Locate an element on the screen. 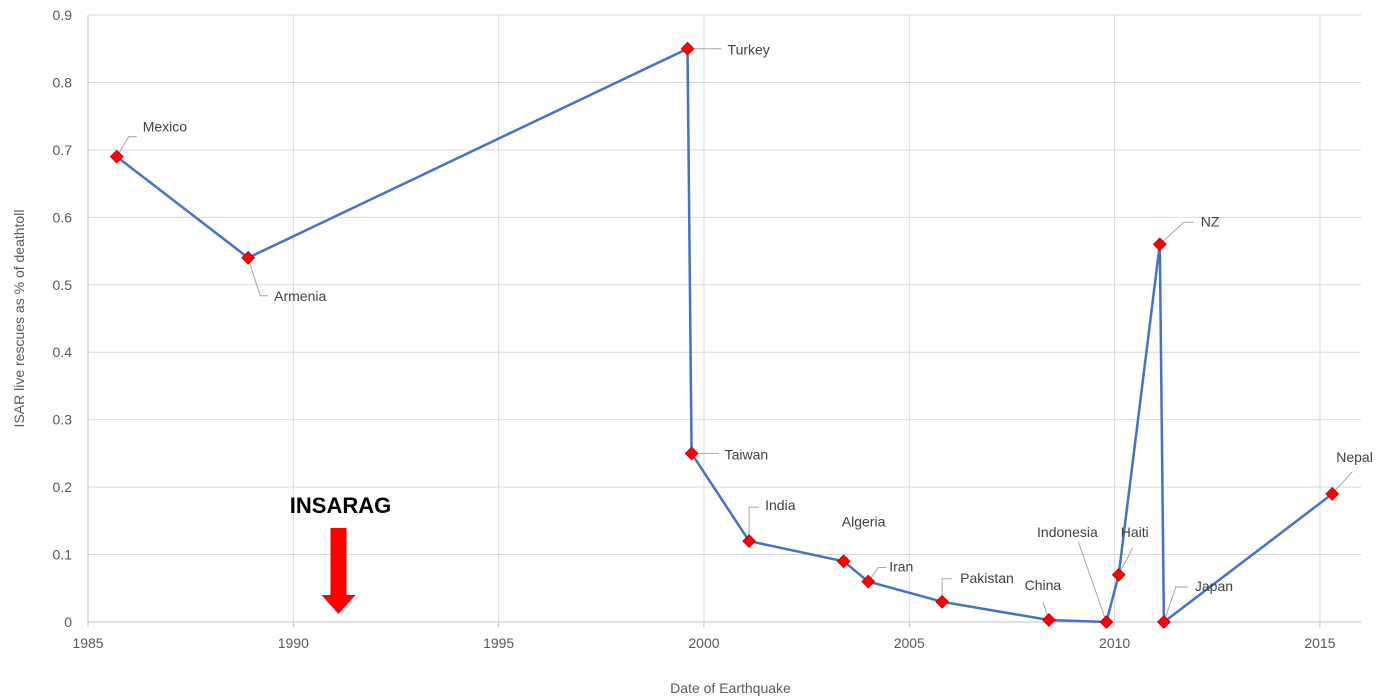 Image resolution: width=1387 pixels, height=699 pixels. insarag-annotation: INSARAG is located at coordinates (340, 553).